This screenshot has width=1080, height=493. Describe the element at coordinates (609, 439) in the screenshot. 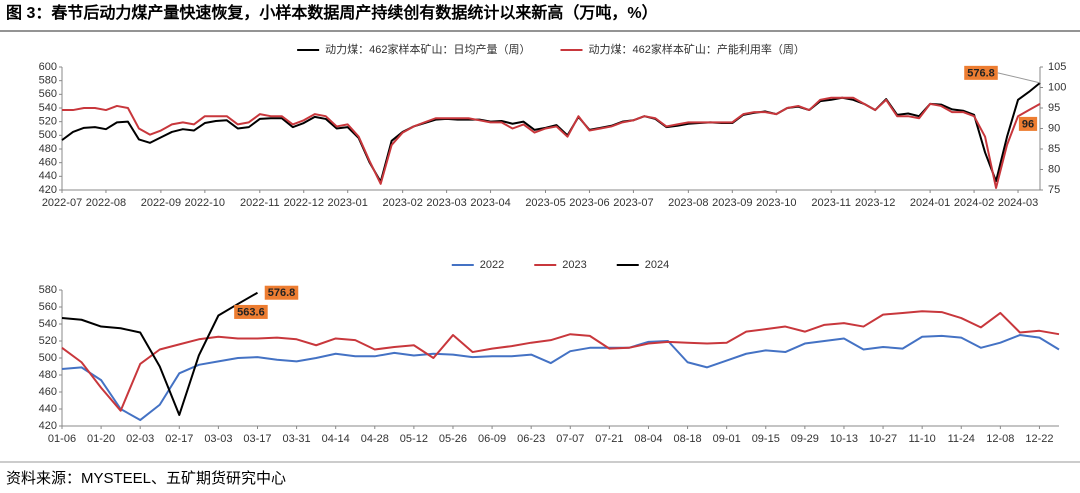

I see `x-tick-label: 07-21` at that location.